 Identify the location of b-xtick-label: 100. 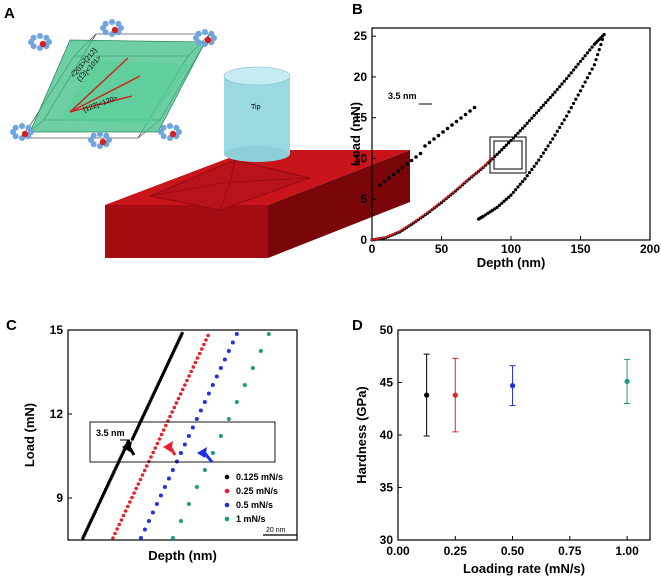
(511, 249).